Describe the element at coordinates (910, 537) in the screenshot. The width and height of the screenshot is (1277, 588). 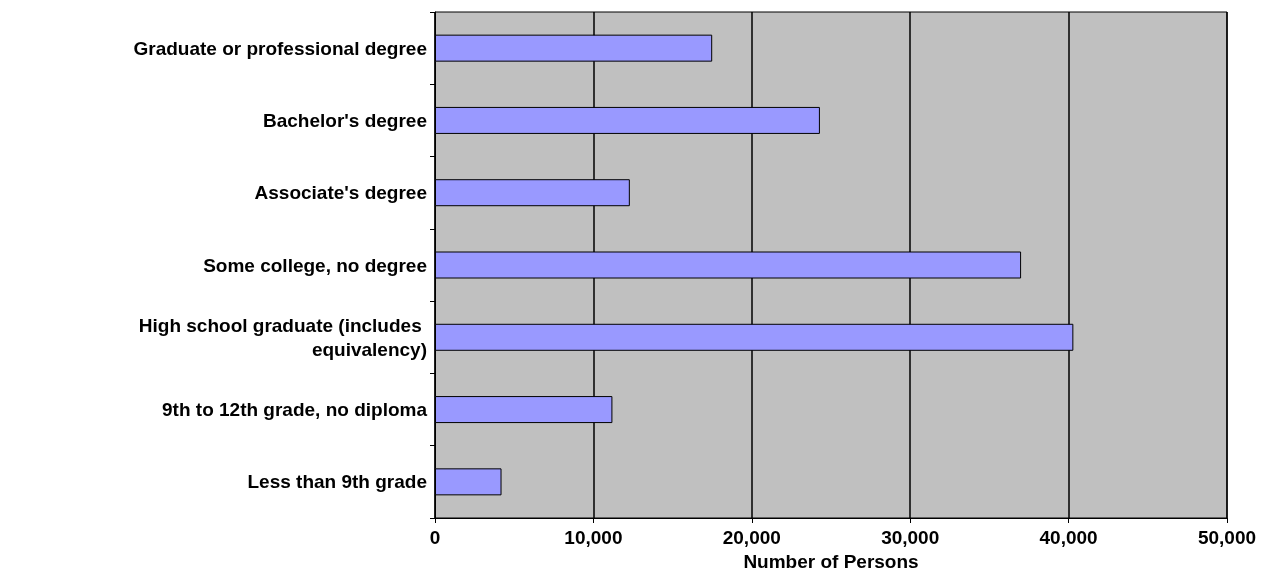
I see `x-tick-label: 30,000` at that location.